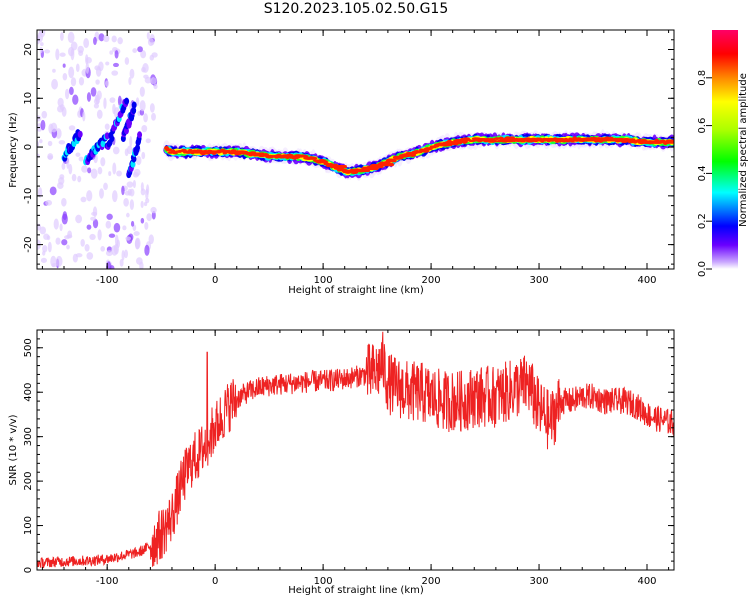 The width and height of the screenshot is (750, 600). Describe the element at coordinates (323, 280) in the screenshot. I see `spectrogram-x-tick-label: 100` at that location.